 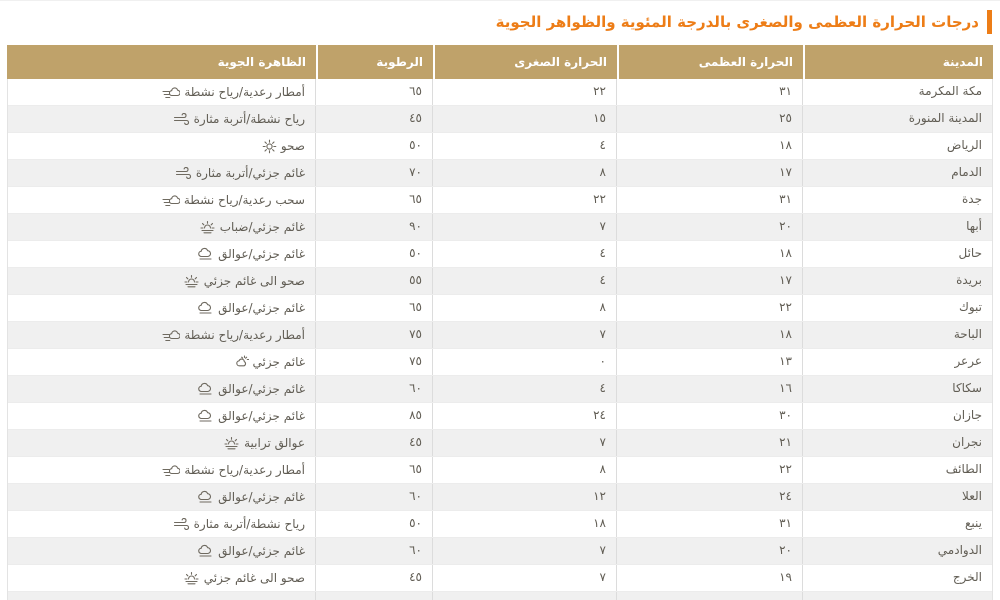 I want to click on table-row-partial, so click(x=500, y=596).